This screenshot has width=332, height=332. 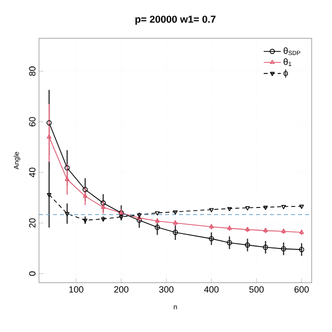 What do you see at coordinates (211, 289) in the screenshot?
I see `x-tick-label: 400` at bounding box center [211, 289].